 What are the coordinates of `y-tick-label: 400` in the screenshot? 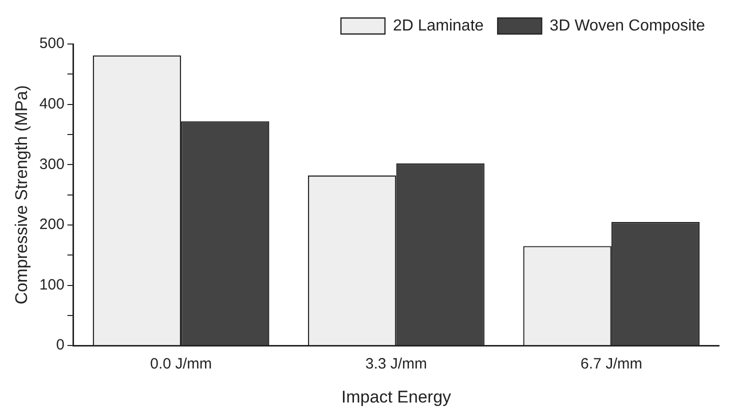 It's located at (51, 103).